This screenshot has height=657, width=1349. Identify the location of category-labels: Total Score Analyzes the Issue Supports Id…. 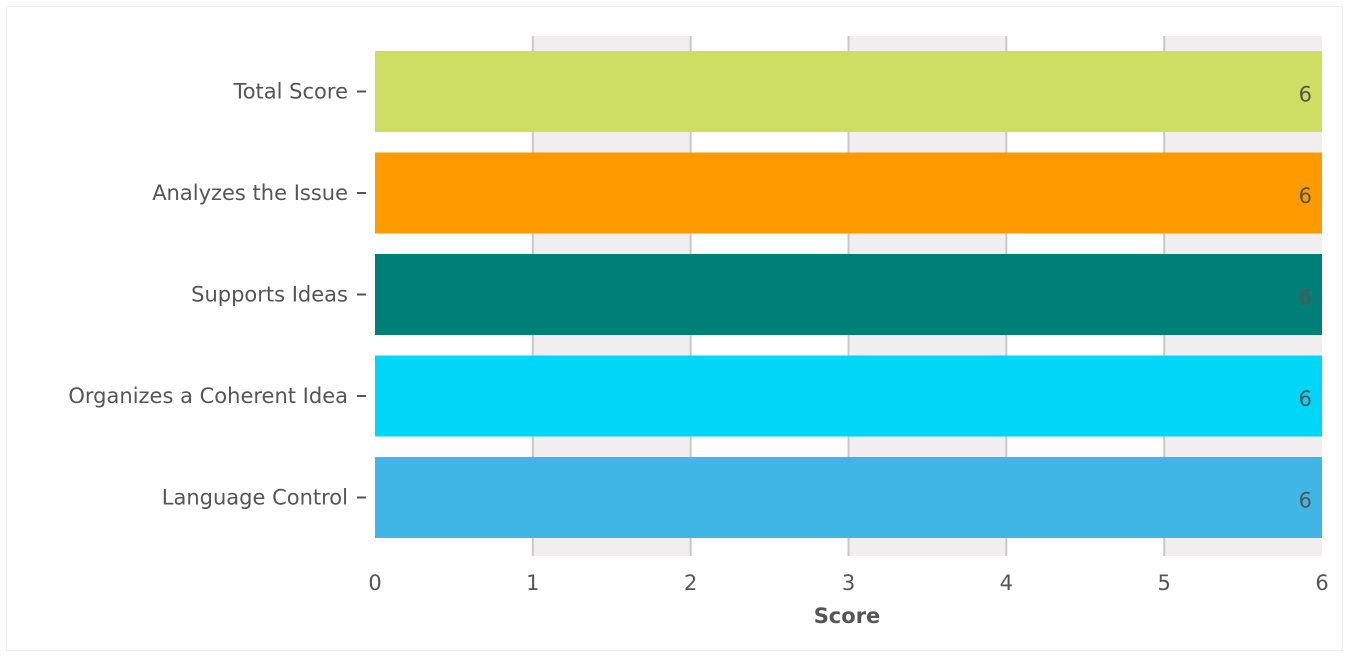
(217, 295).